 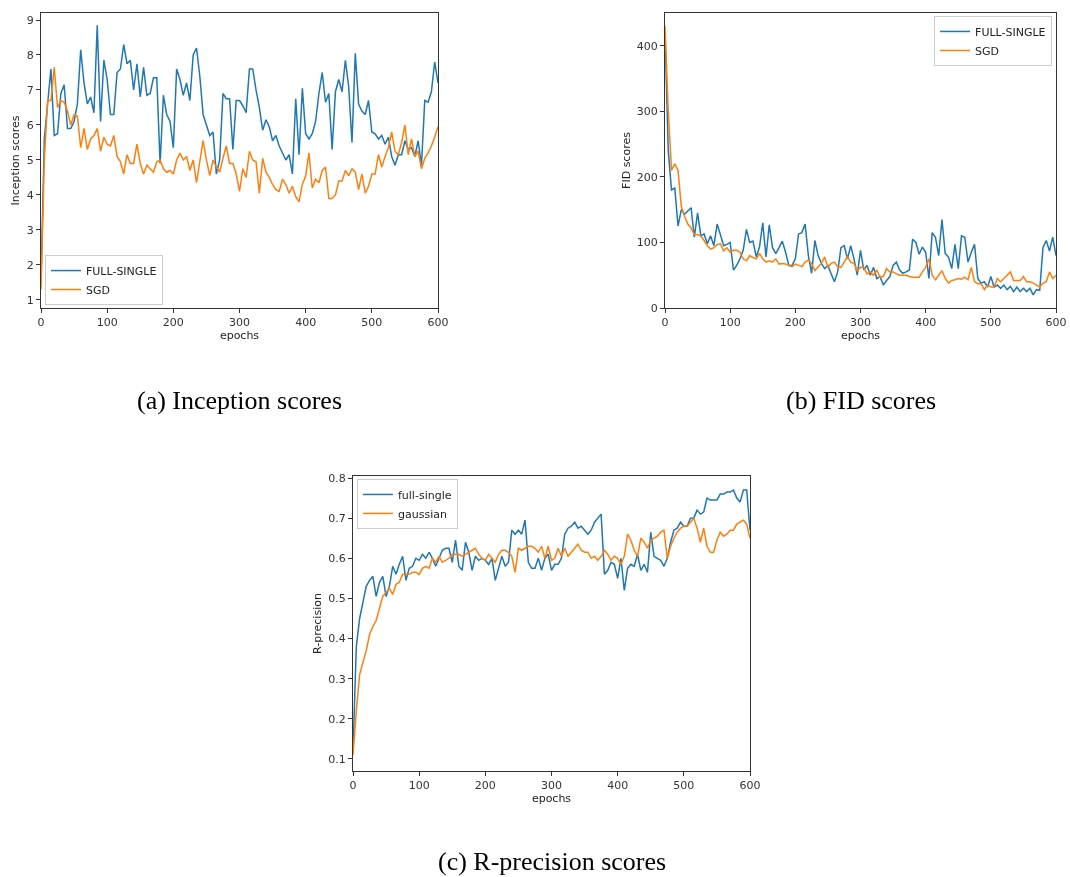 What do you see at coordinates (861, 400) in the screenshot?
I see `text: (b) FID scores` at bounding box center [861, 400].